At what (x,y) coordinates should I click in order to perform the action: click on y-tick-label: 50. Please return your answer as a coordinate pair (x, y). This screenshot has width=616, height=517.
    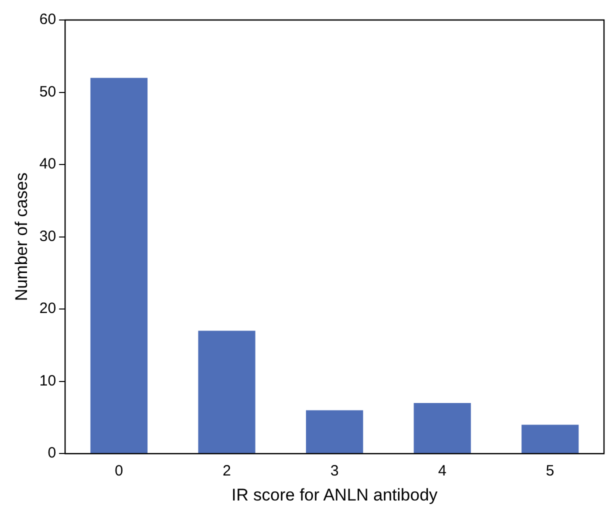
    Looking at the image, I should click on (47, 91).